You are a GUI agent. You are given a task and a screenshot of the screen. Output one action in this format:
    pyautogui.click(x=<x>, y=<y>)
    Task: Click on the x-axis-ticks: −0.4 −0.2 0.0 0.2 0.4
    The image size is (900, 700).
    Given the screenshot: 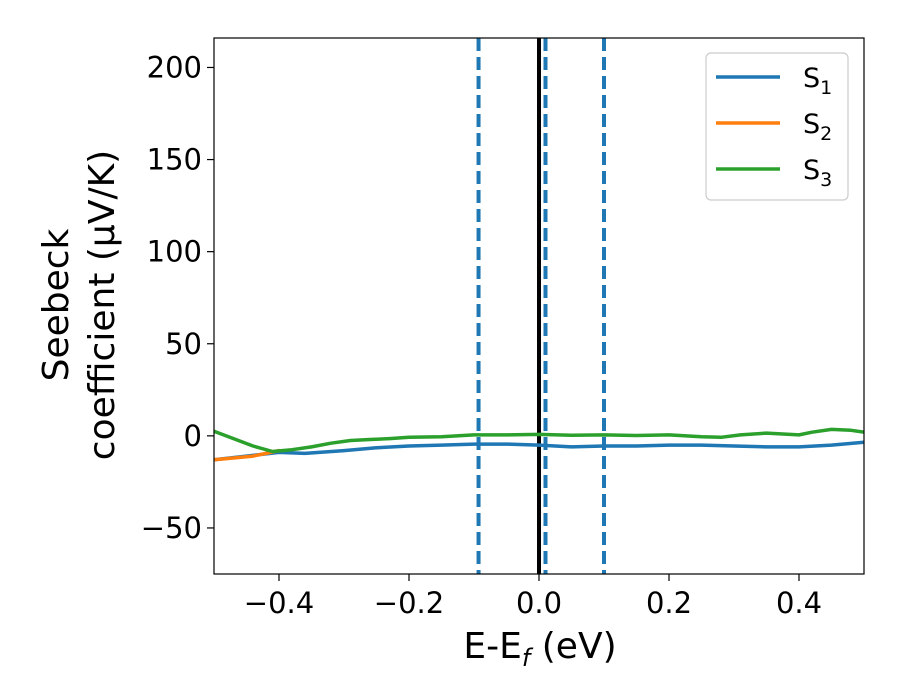 What is the action you would take?
    pyautogui.click(x=533, y=597)
    